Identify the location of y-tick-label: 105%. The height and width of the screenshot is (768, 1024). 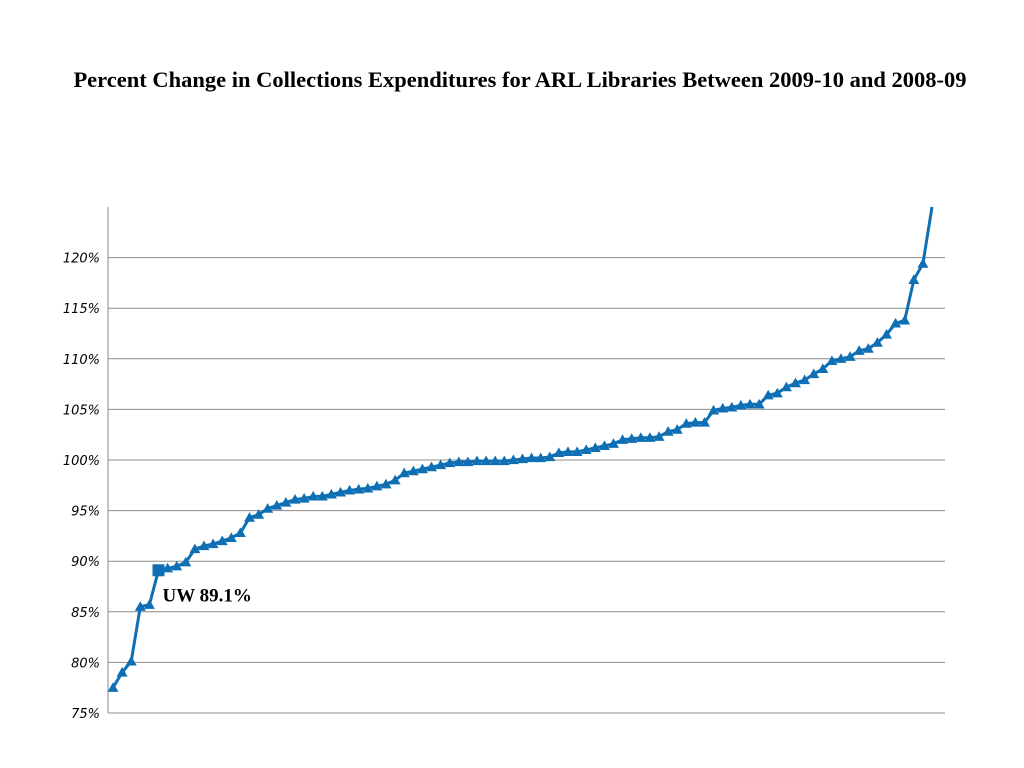
(81, 410).